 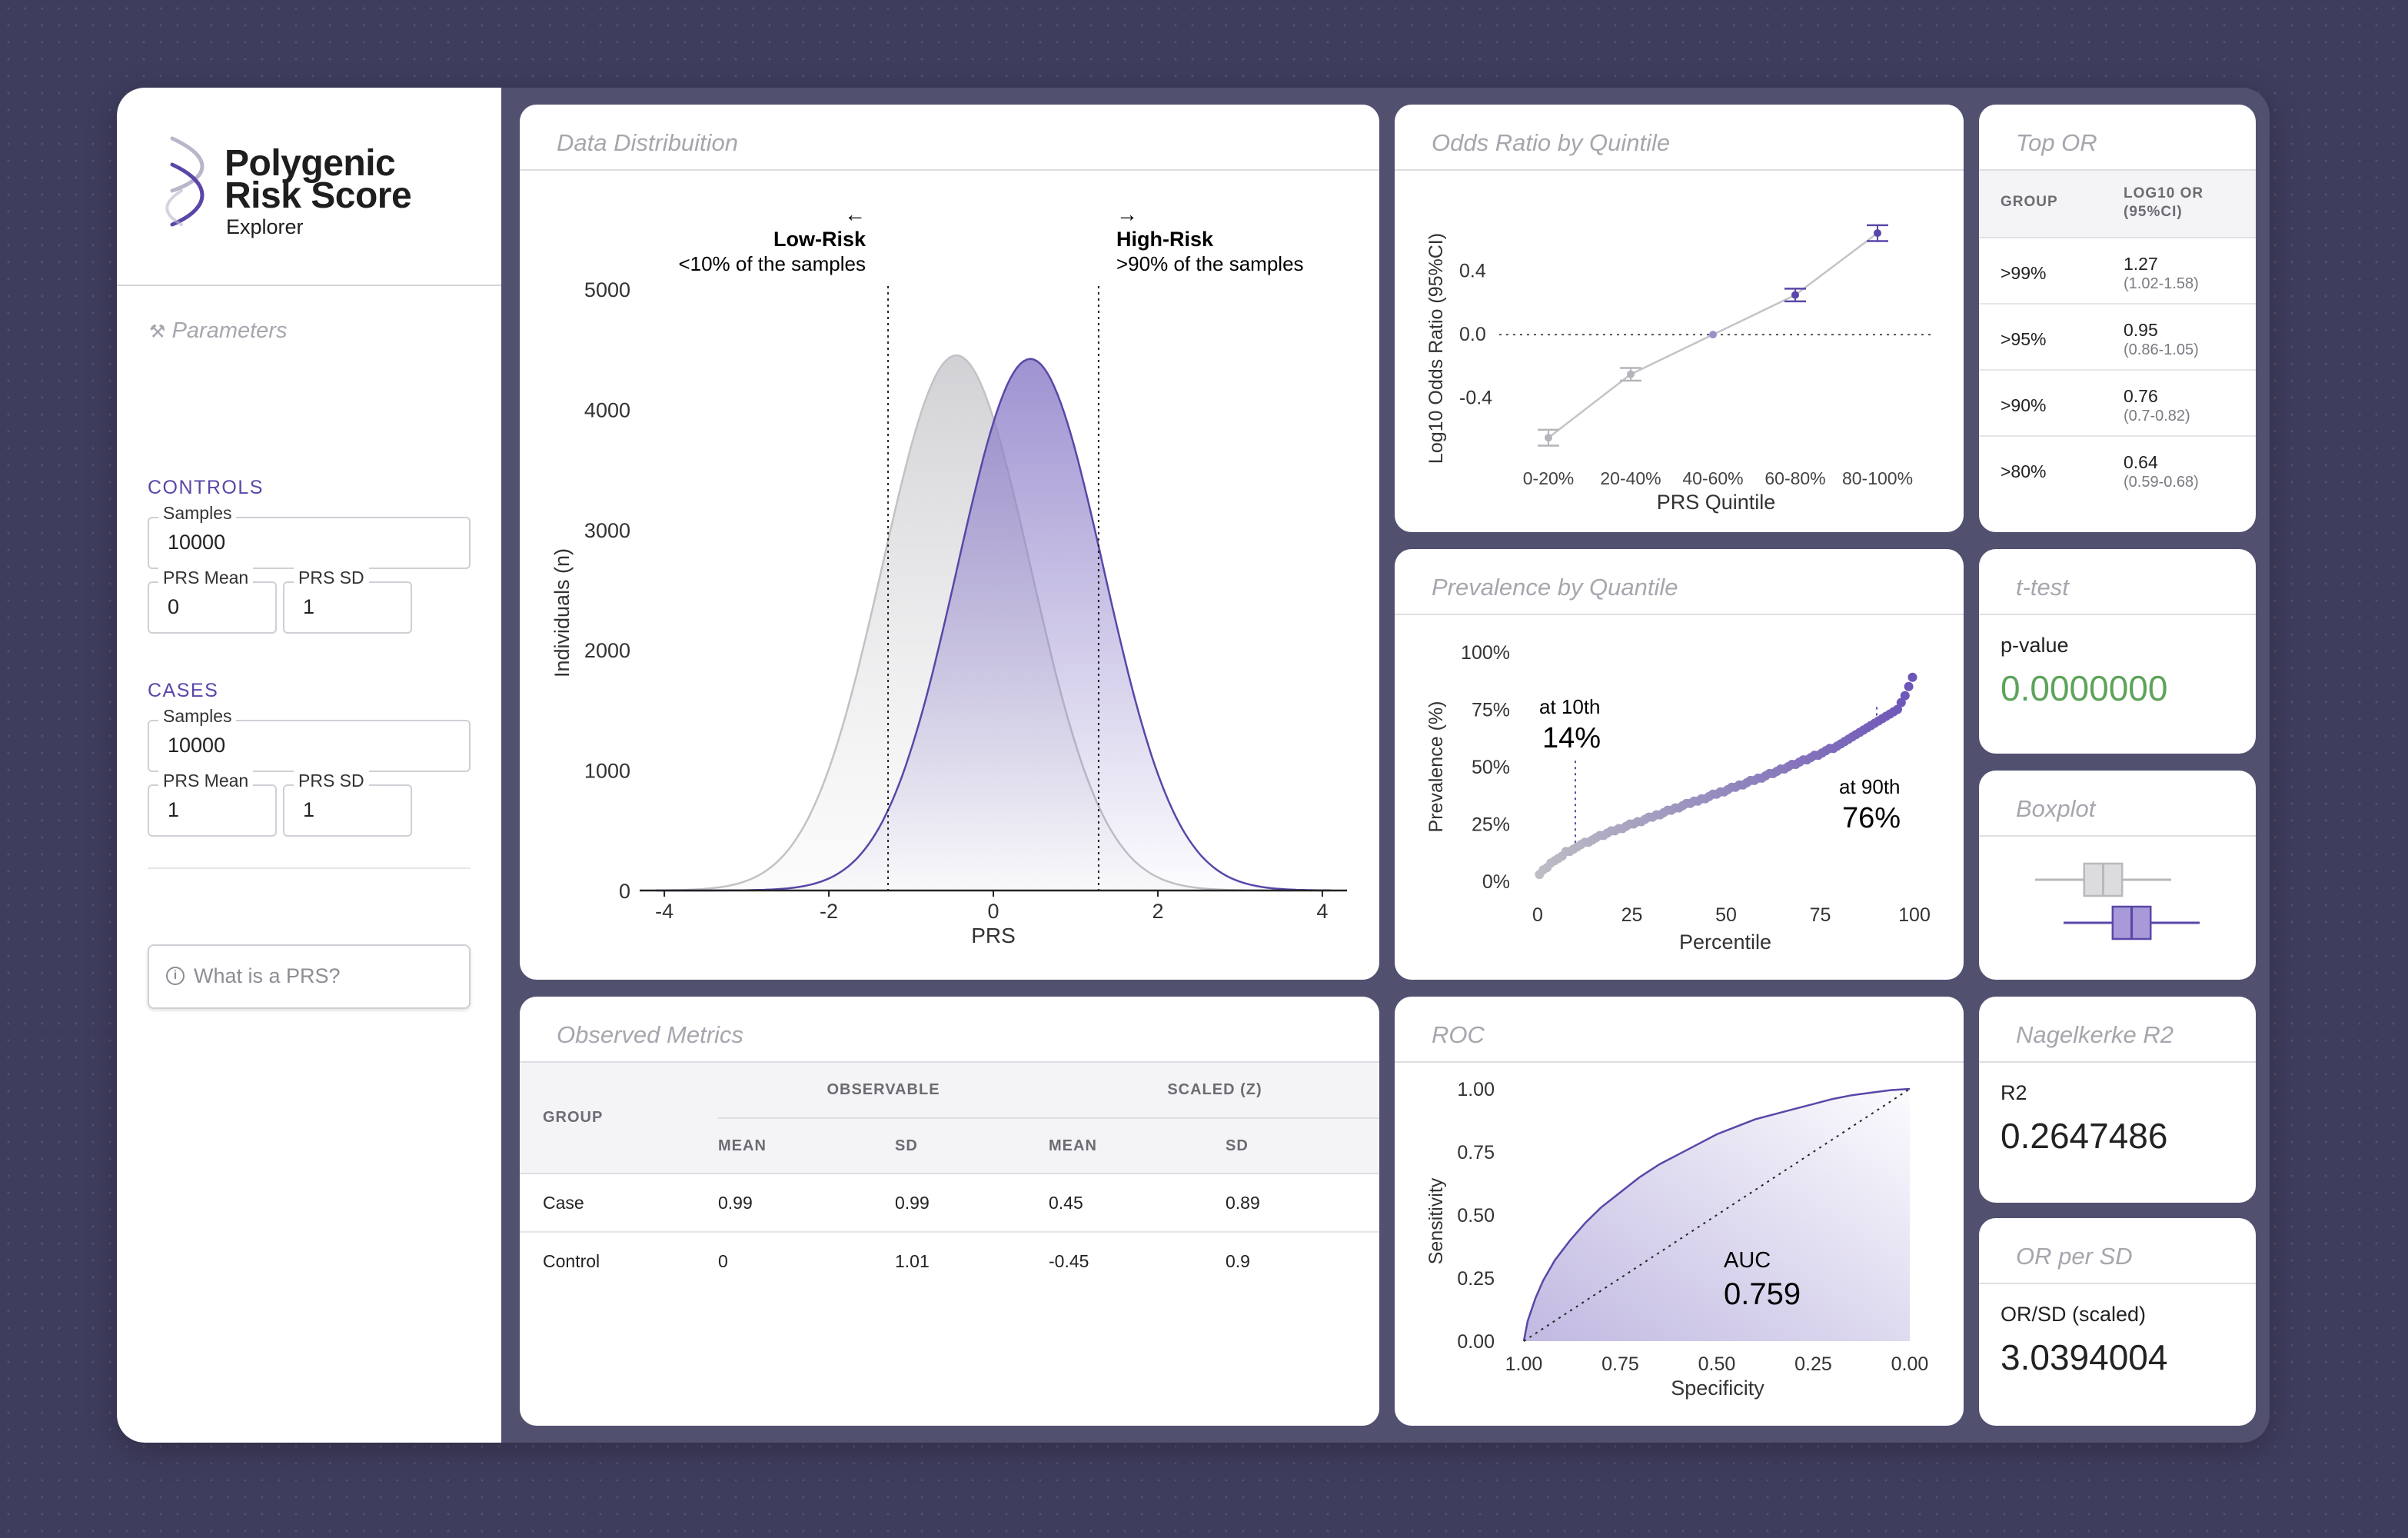 I want to click on cases-mean-field: PRS Mean 1, so click(x=213, y=804).